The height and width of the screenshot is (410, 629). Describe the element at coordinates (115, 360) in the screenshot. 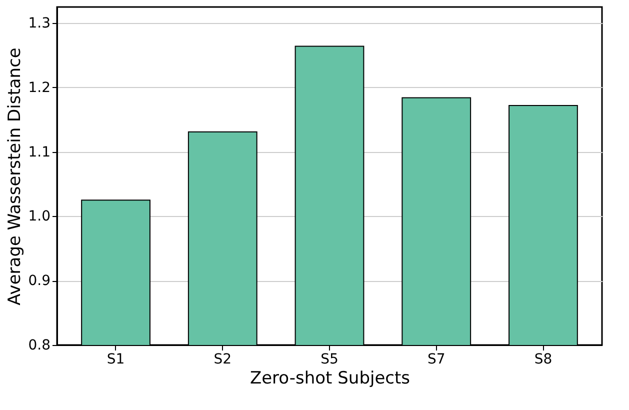

I see `x-tick-label: S1` at that location.